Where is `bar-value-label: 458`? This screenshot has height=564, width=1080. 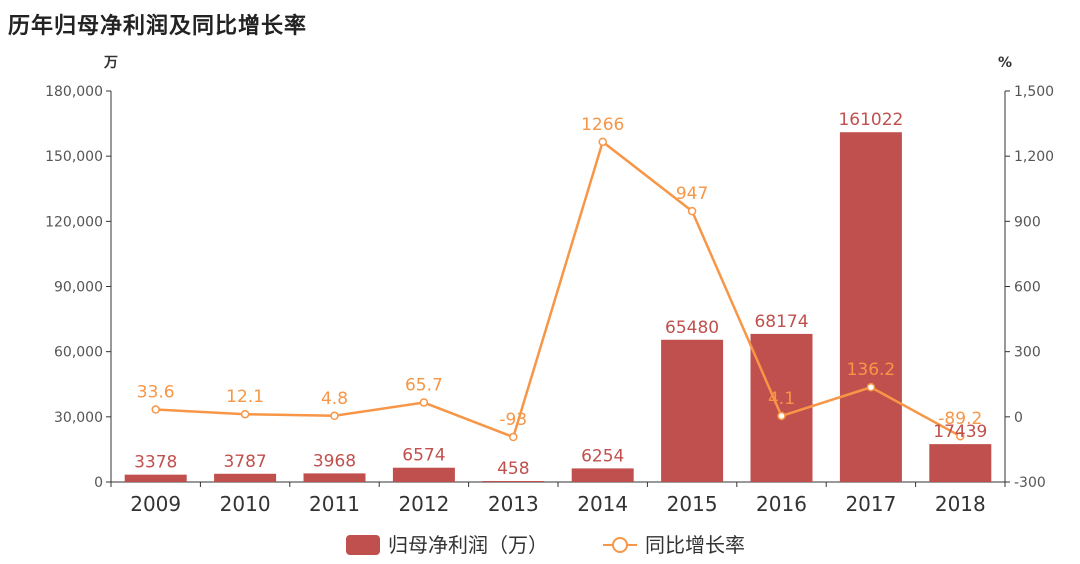
bar-value-label: 458 is located at coordinates (513, 469).